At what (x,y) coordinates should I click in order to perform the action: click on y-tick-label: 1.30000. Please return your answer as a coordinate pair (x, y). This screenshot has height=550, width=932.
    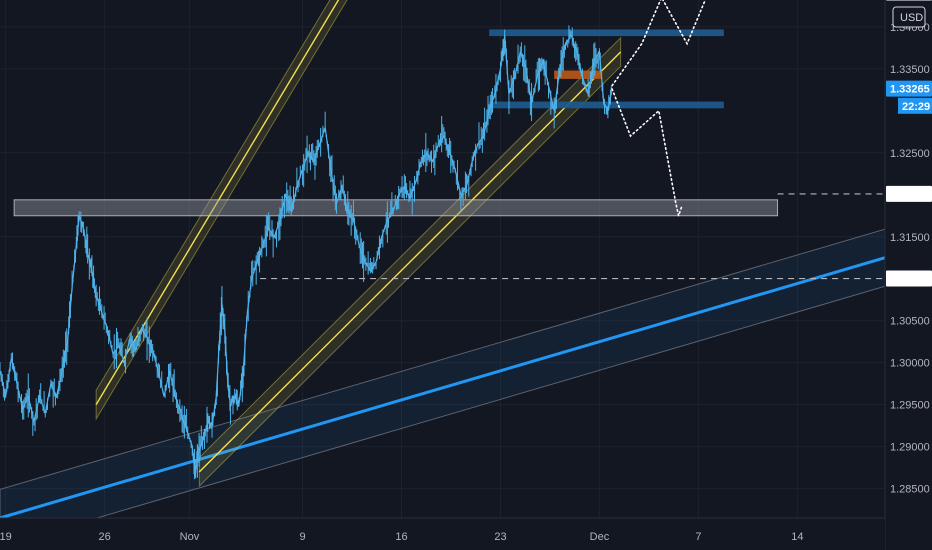
    Looking at the image, I should click on (910, 364).